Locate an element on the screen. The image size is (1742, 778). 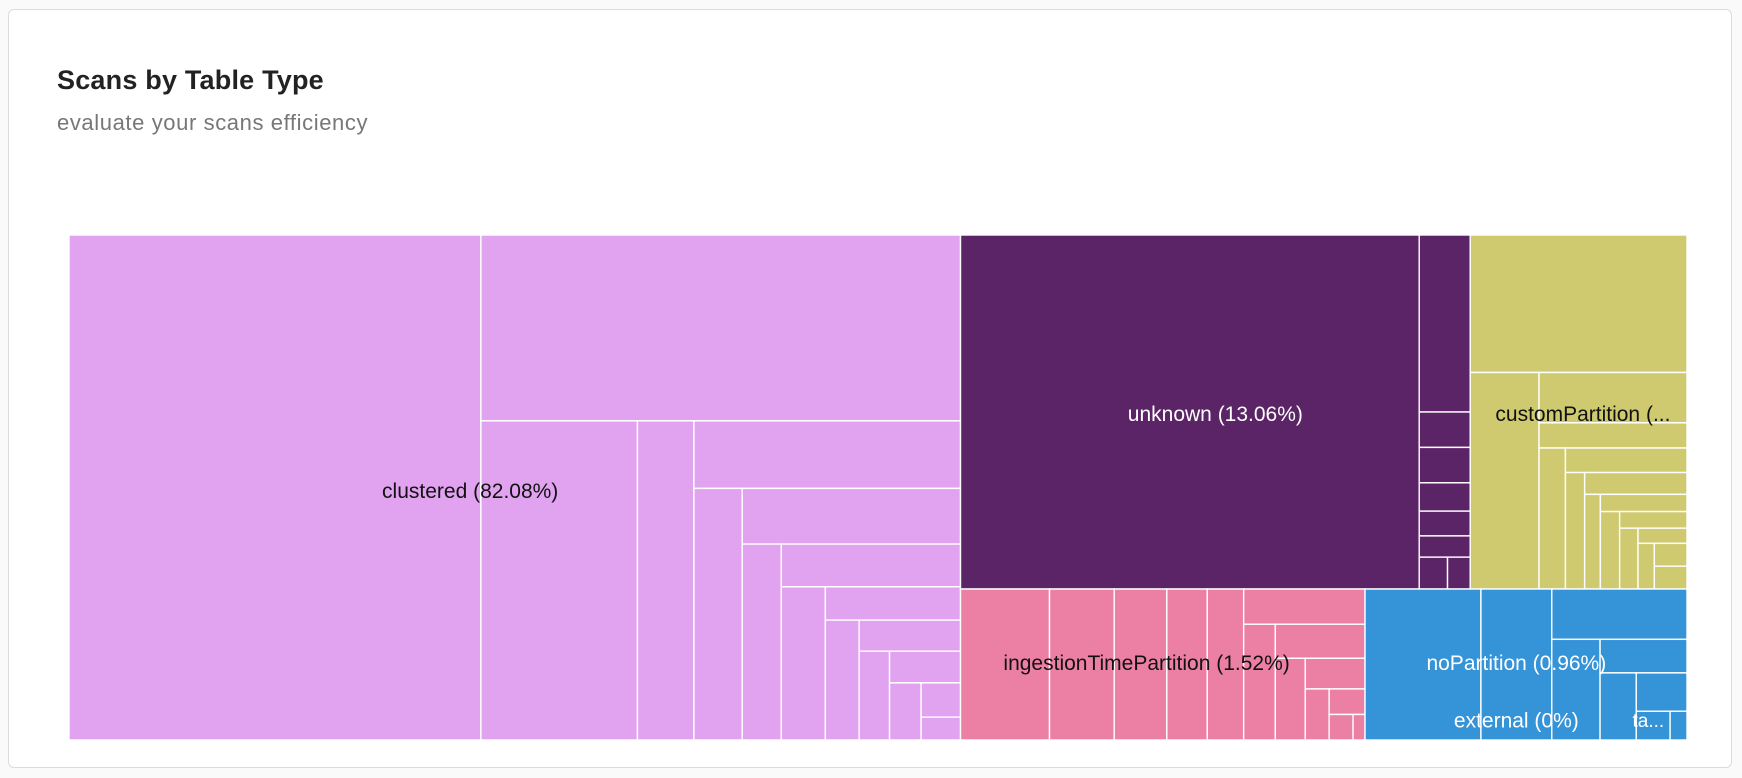
treemap-group-unknown is located at coordinates (1215, 412).